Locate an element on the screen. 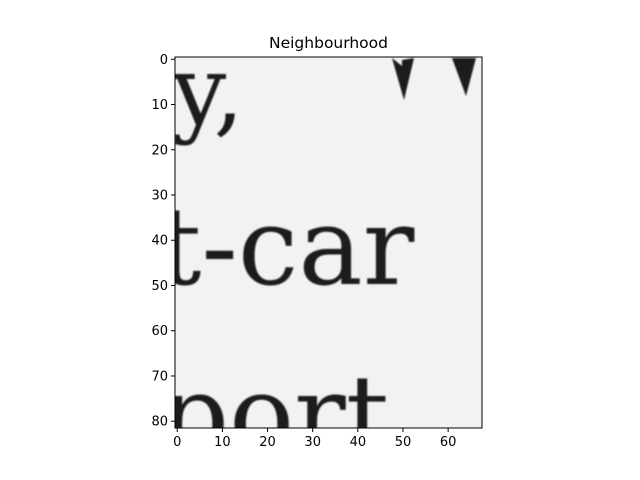 This screenshot has height=480, width=640. y-tick-label: 40 is located at coordinates (159, 241).